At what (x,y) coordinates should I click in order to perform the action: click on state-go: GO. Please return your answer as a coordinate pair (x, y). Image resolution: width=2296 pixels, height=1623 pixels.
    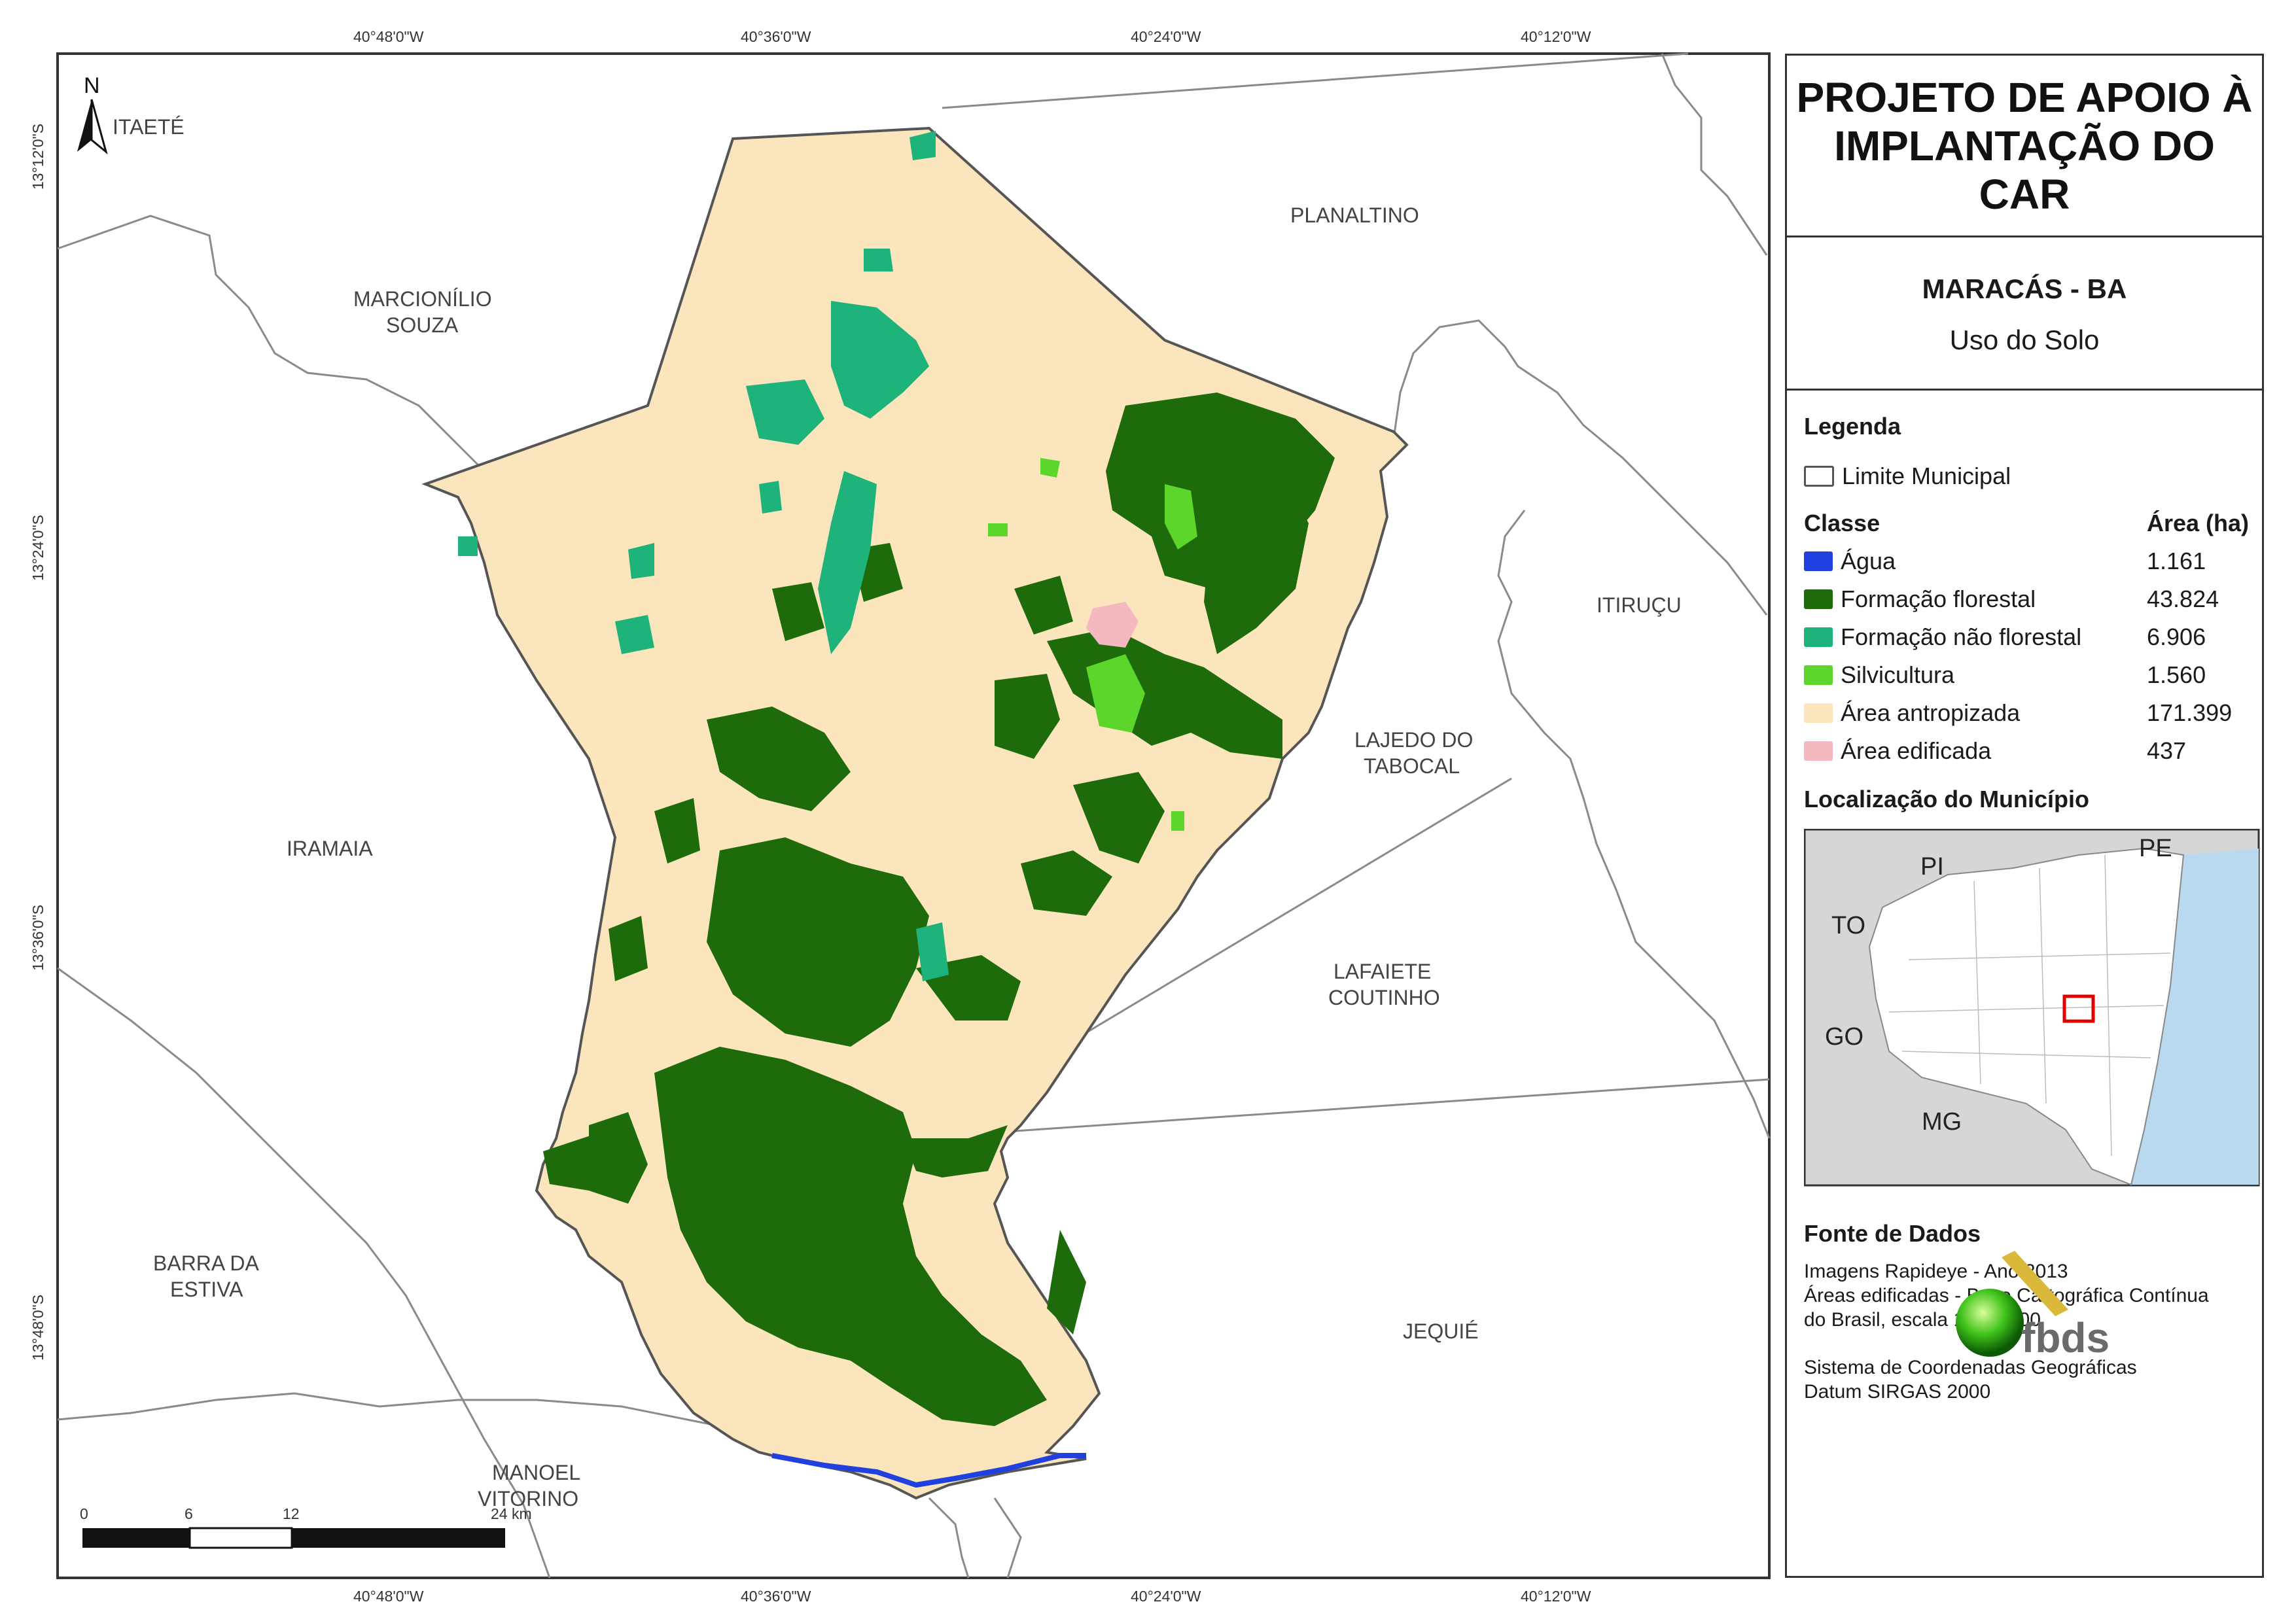
    Looking at the image, I should click on (1844, 1037).